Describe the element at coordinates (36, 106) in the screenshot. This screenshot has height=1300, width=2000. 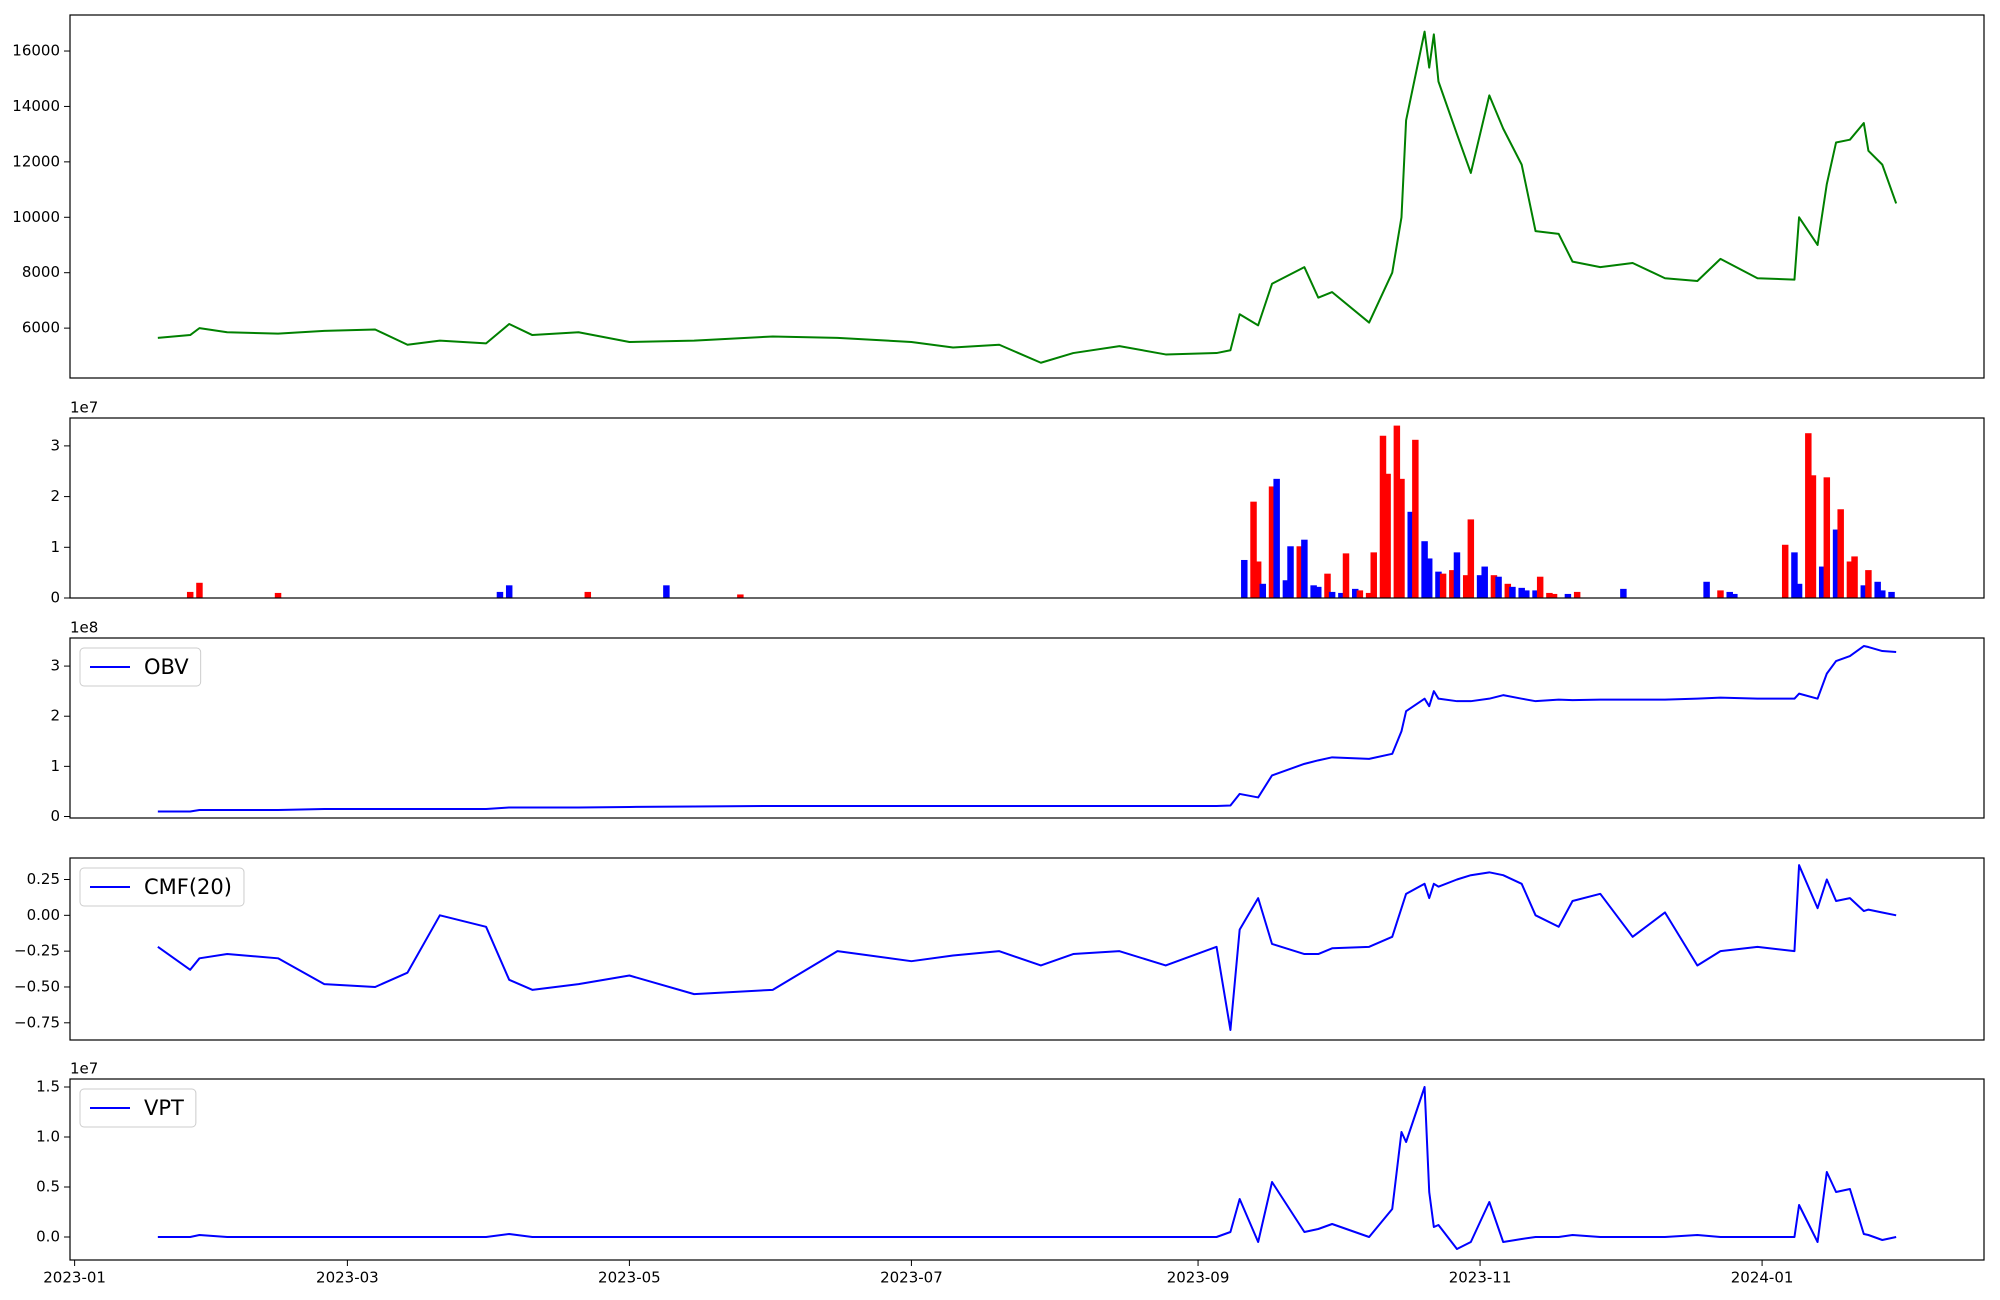
I see `y-tick-label: 14000` at that location.